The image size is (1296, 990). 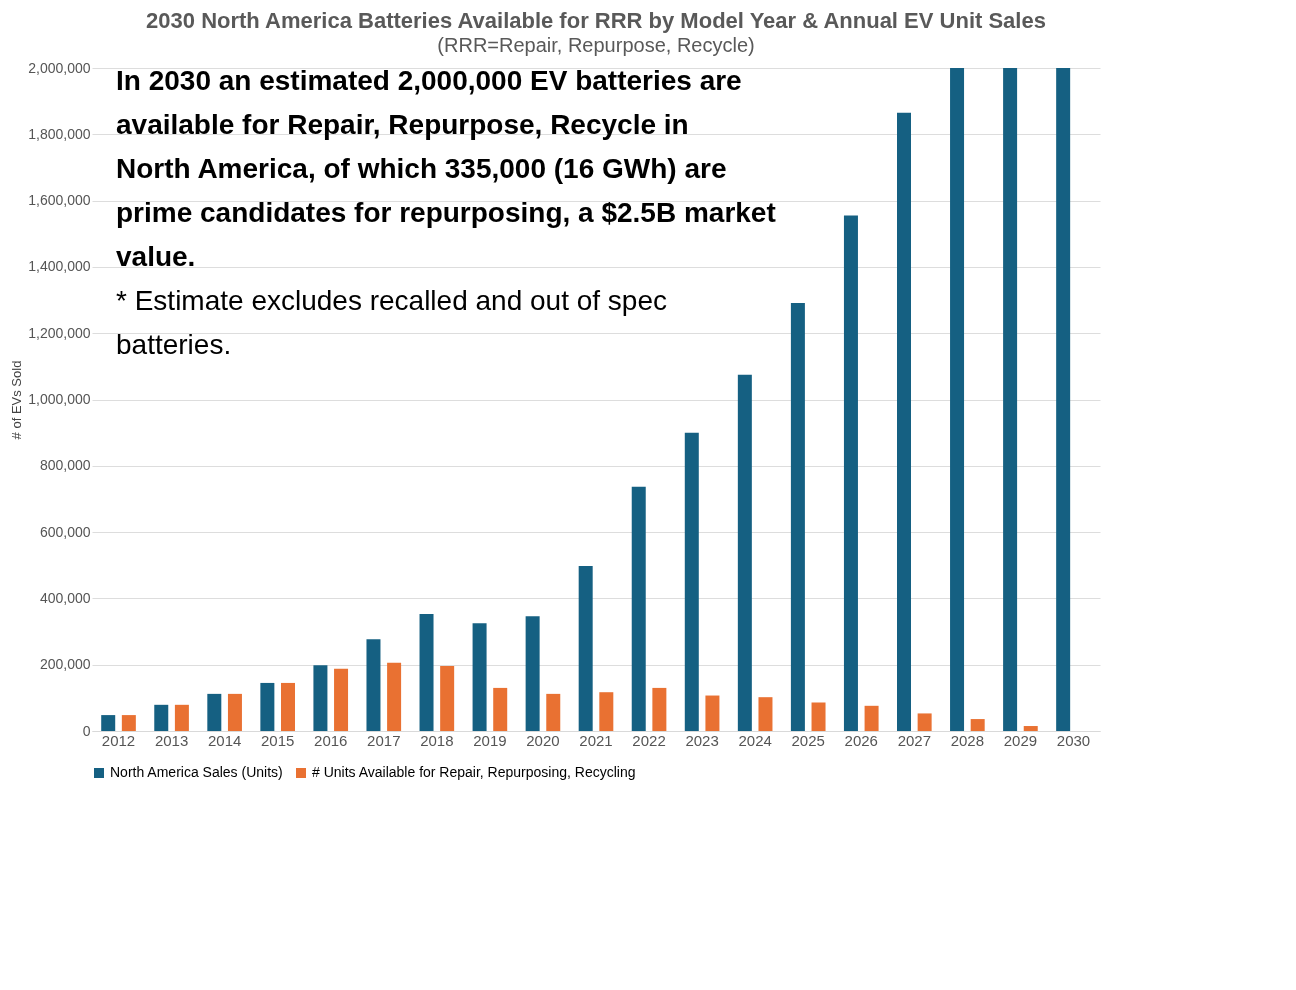 I want to click on x-tick-label: 2016, so click(x=331, y=740).